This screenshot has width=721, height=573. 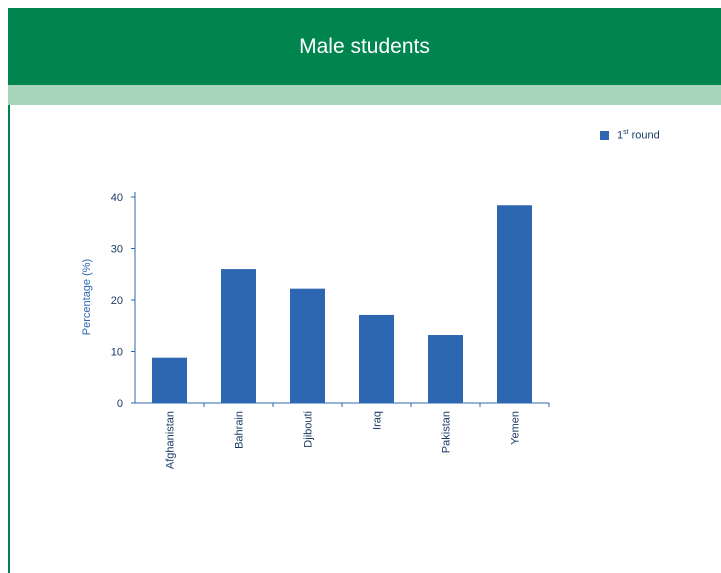 I want to click on legend-swatch, so click(x=604, y=135).